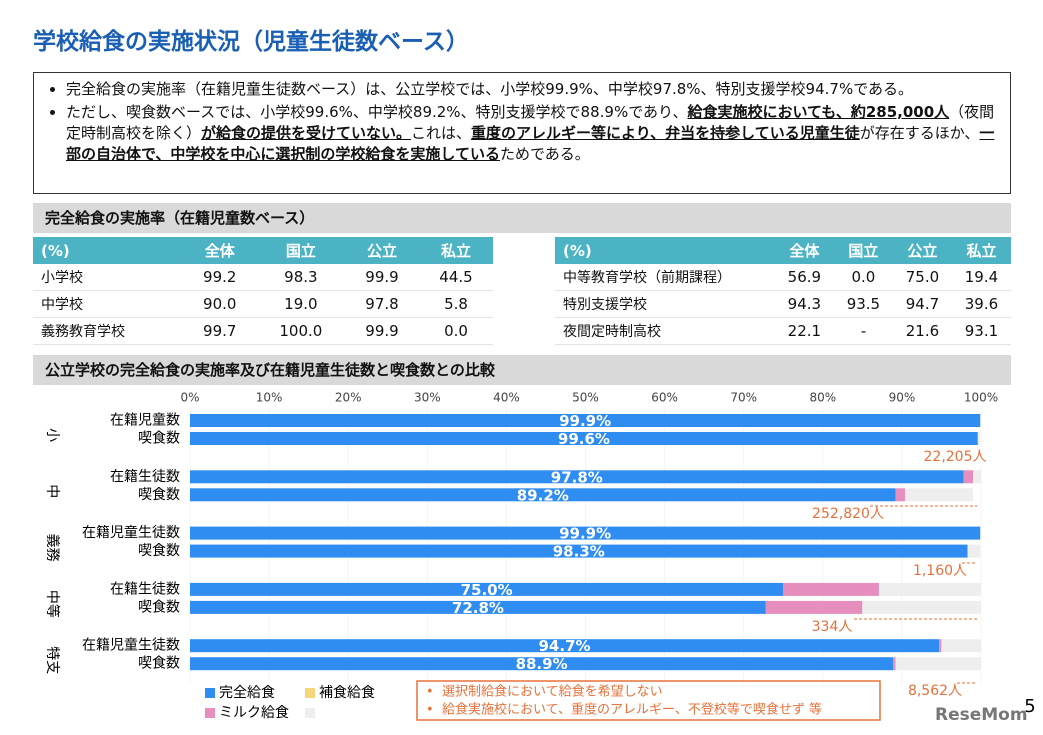  What do you see at coordinates (544, 154) in the screenshot?
I see `bullet-text: ためである。` at bounding box center [544, 154].